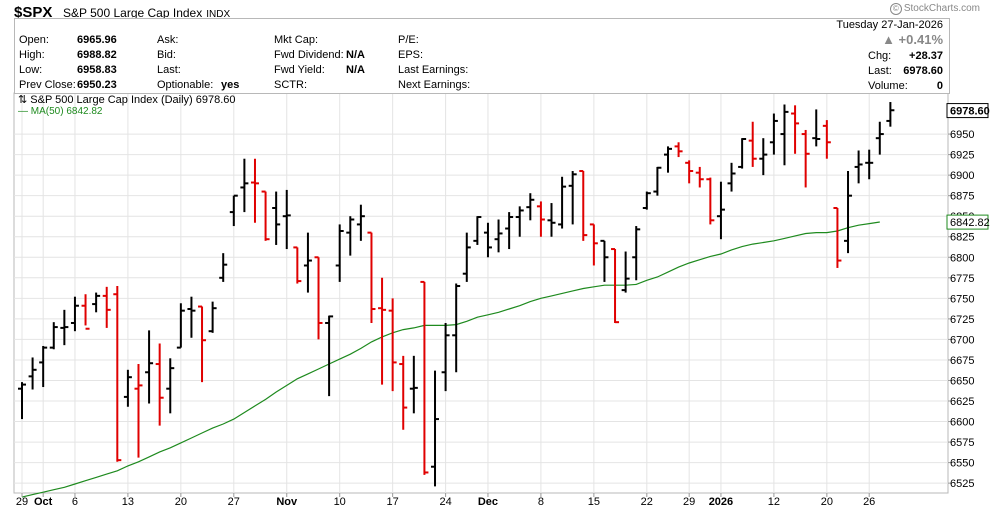  Describe the element at coordinates (920, 39) in the screenshot. I see `pct-change-value: +0.41%` at that location.